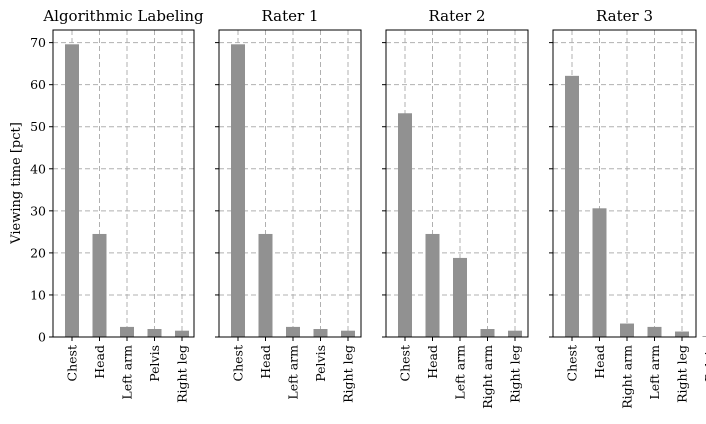  Describe the element at coordinates (38, 168) in the screenshot. I see `y-tick-label: 40` at that location.